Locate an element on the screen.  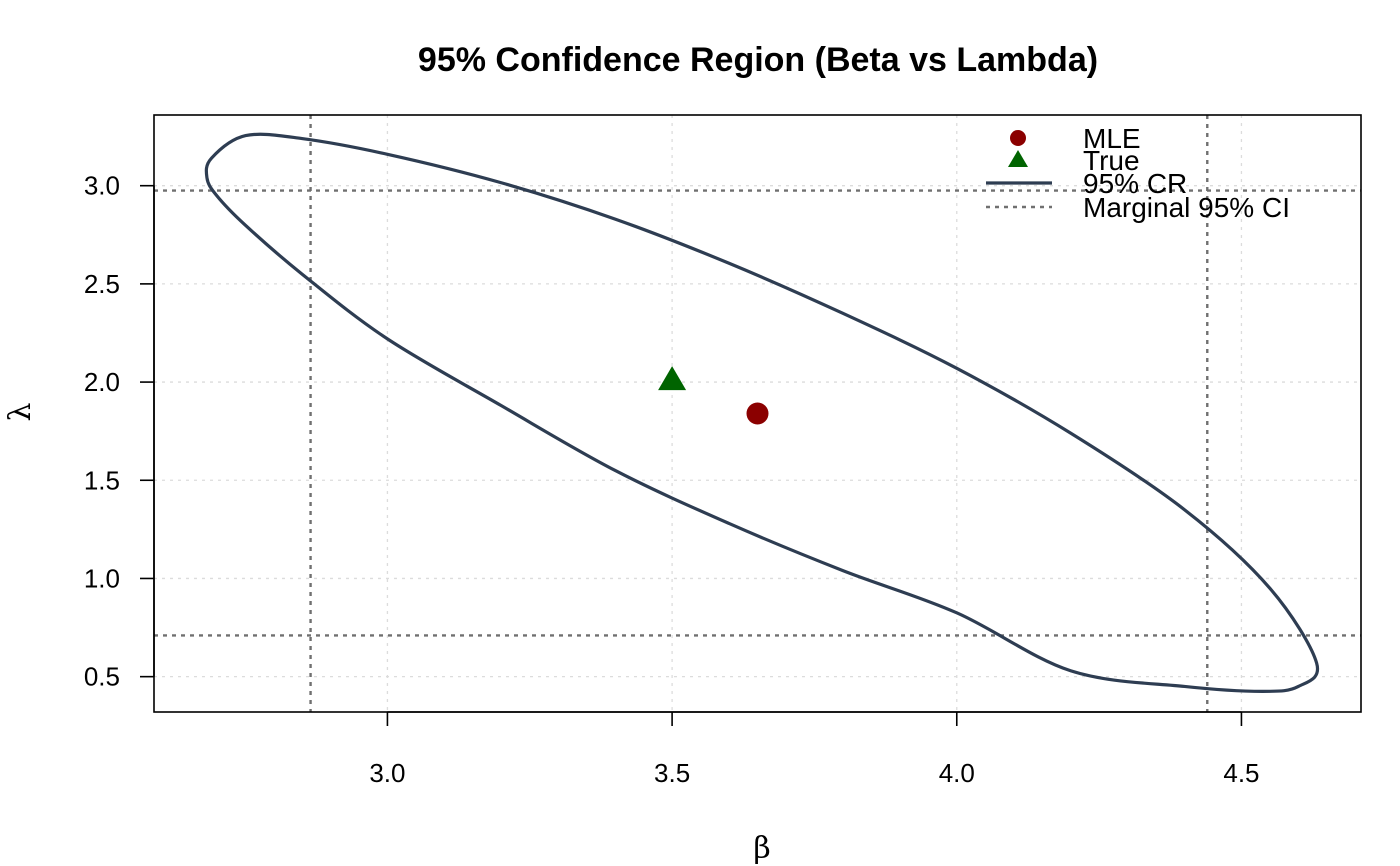
chart-title: 95% Confidence Region (Beta vs Lambda) is located at coordinates (758, 60).